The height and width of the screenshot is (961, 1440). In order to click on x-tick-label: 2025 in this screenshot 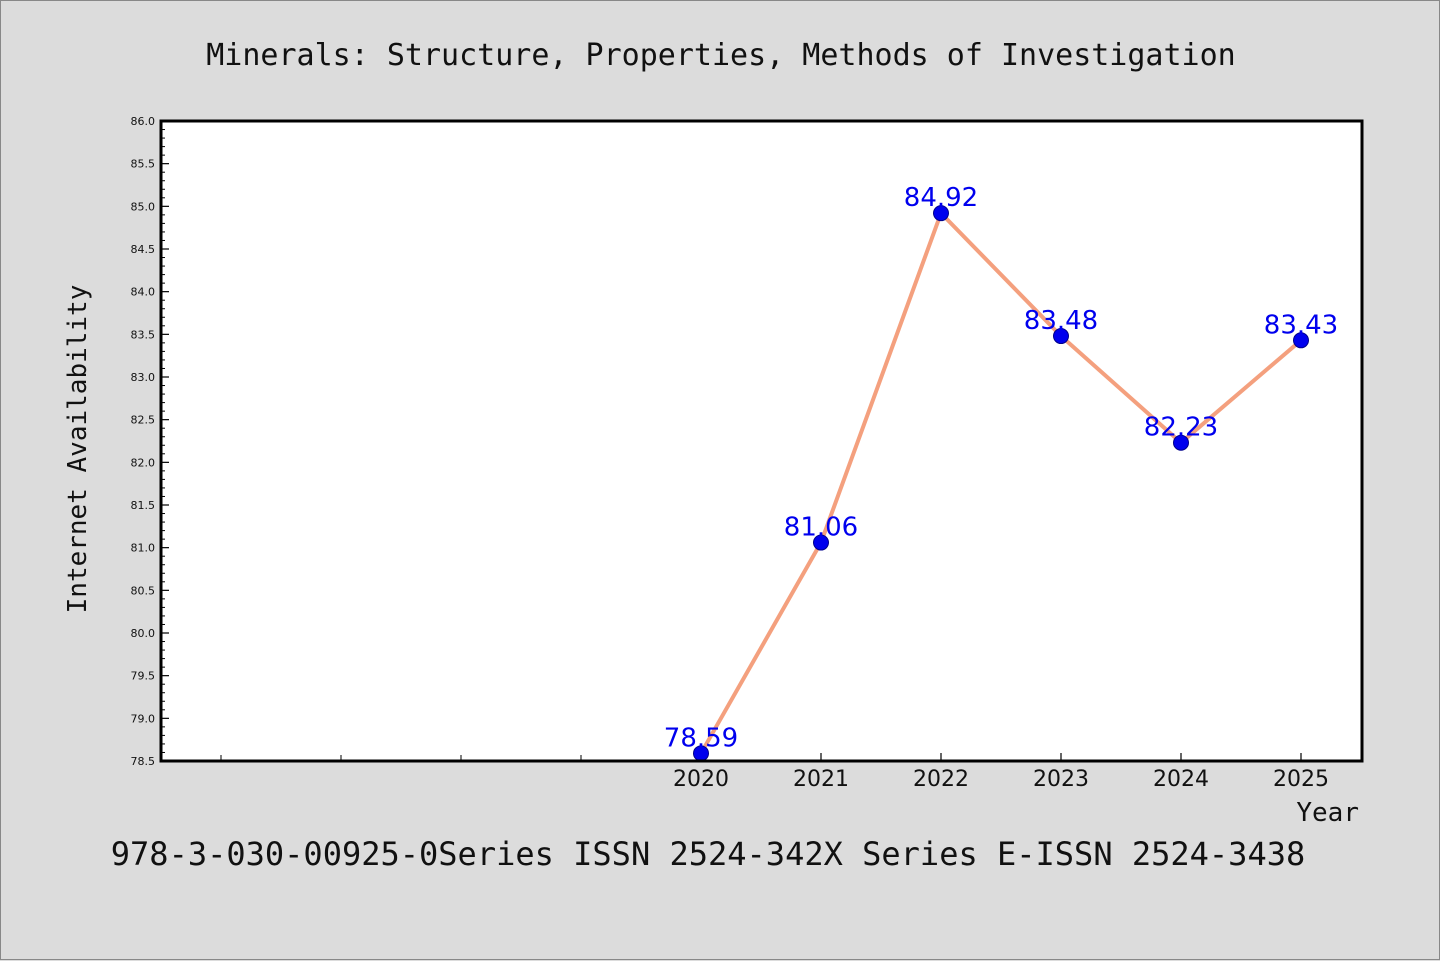, I will do `click(1301, 779)`.